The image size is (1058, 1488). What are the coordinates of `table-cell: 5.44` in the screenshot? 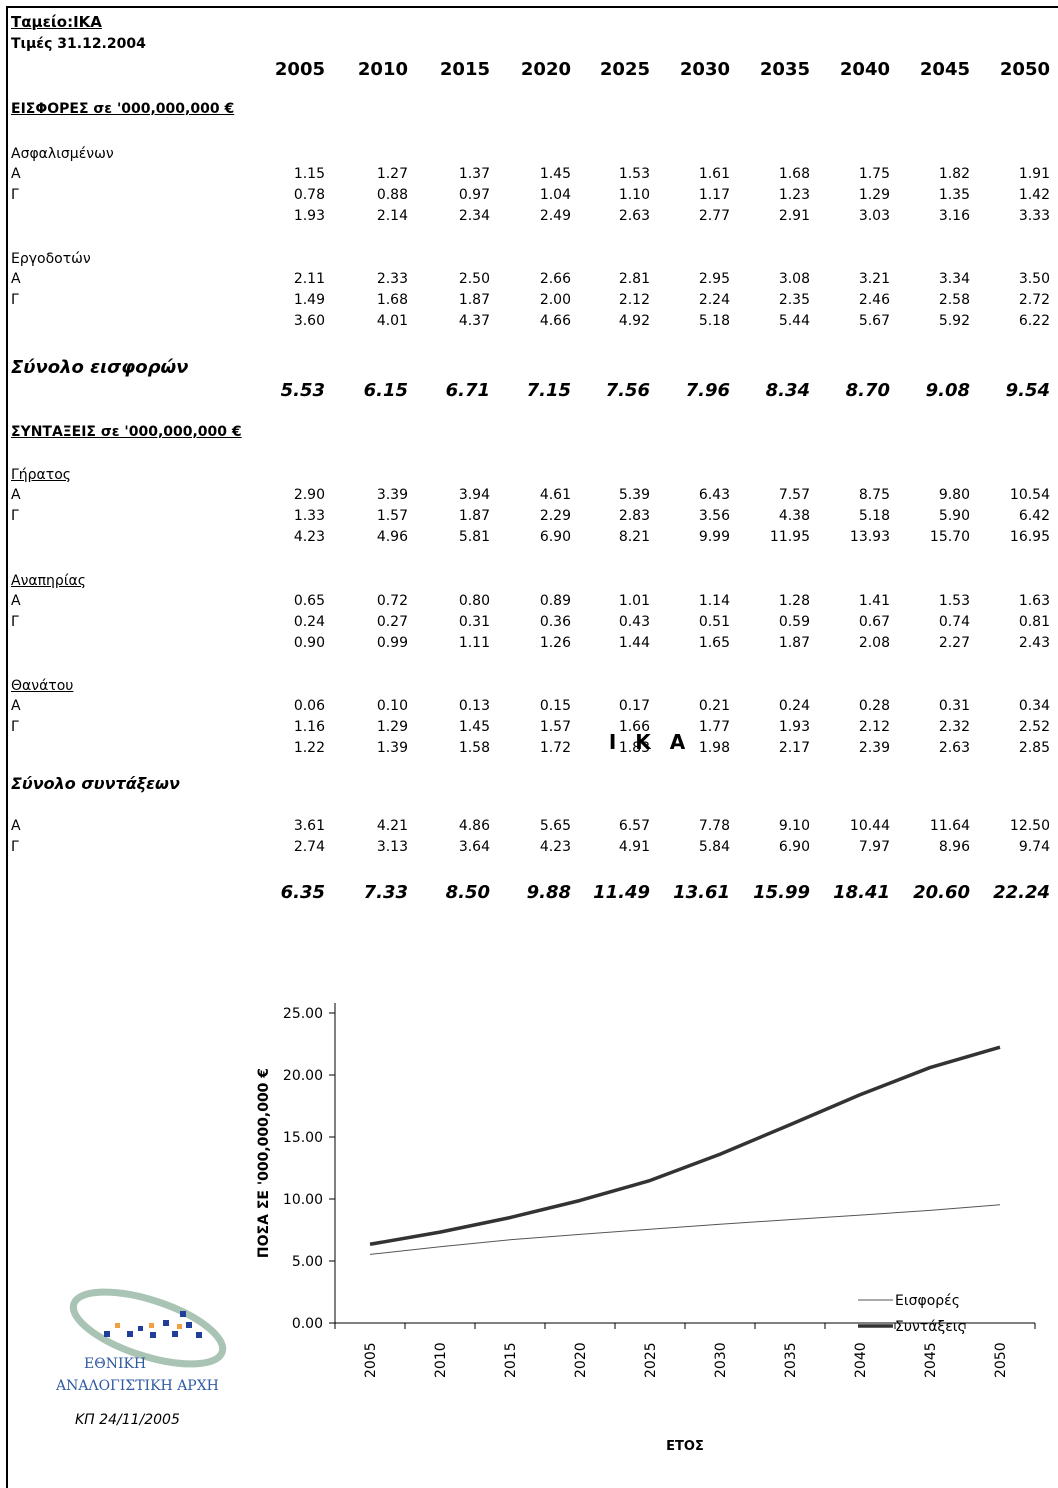 It's located at (794, 321).